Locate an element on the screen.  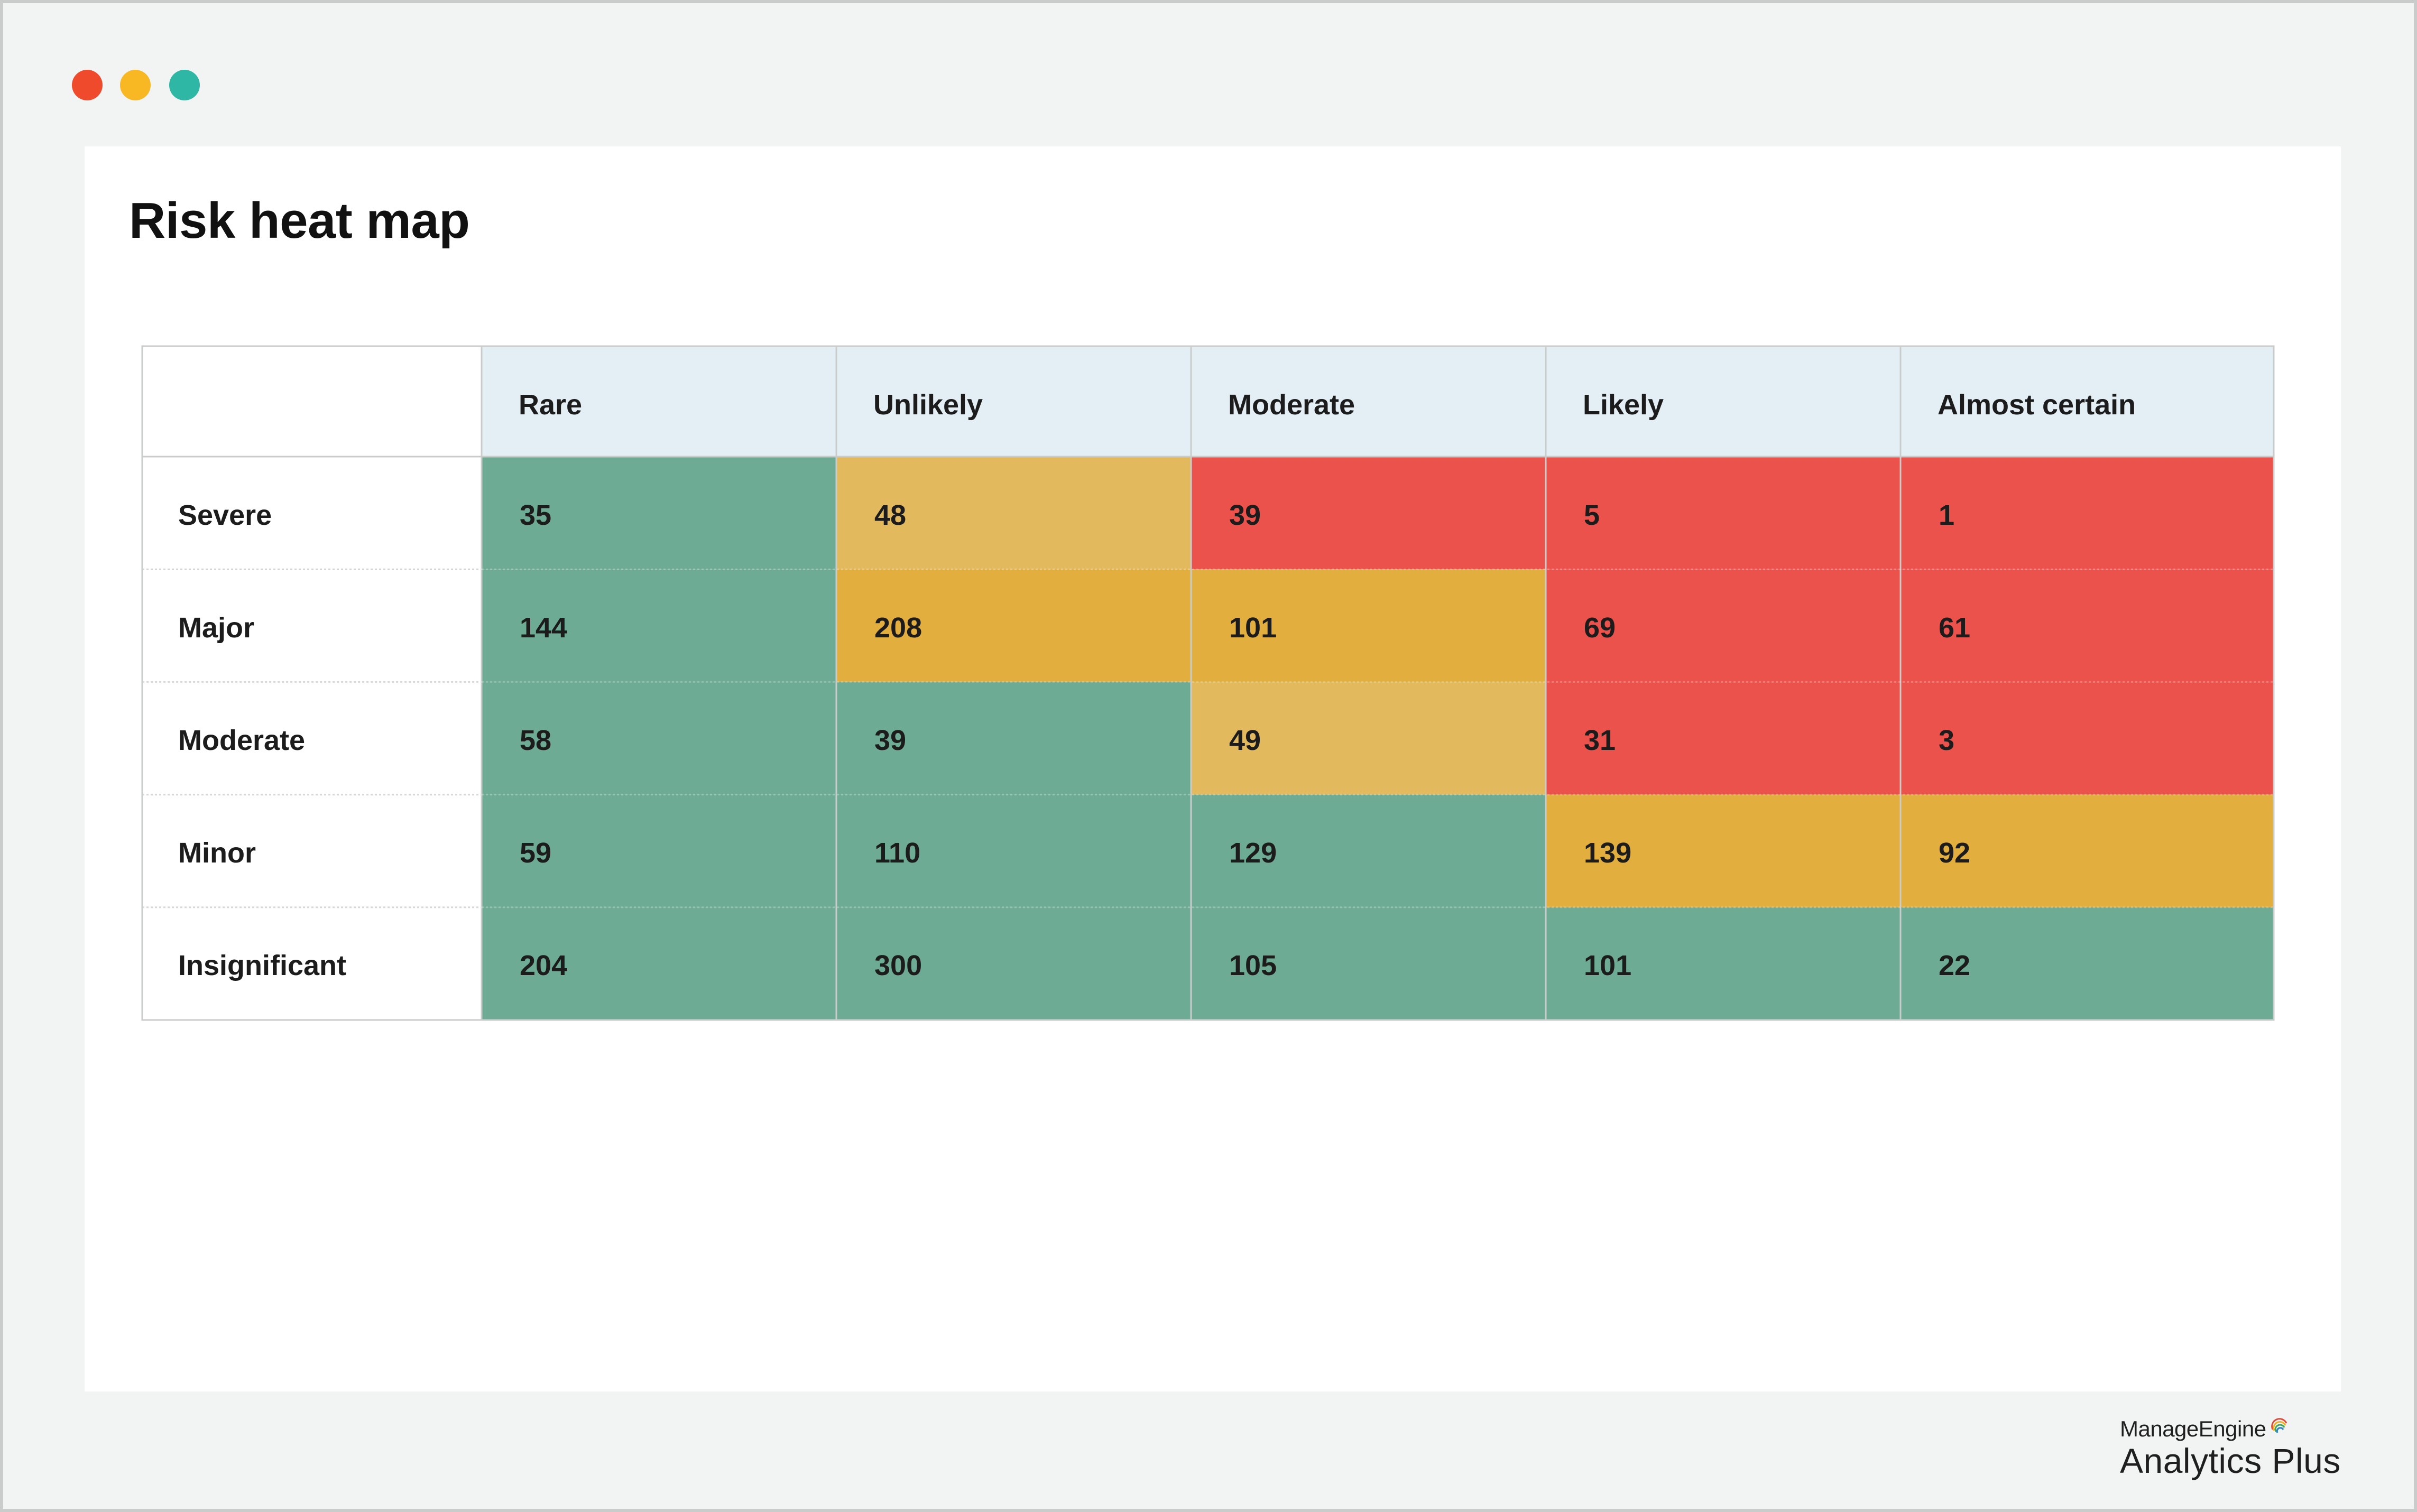
cell-value: 110 is located at coordinates (898, 853).